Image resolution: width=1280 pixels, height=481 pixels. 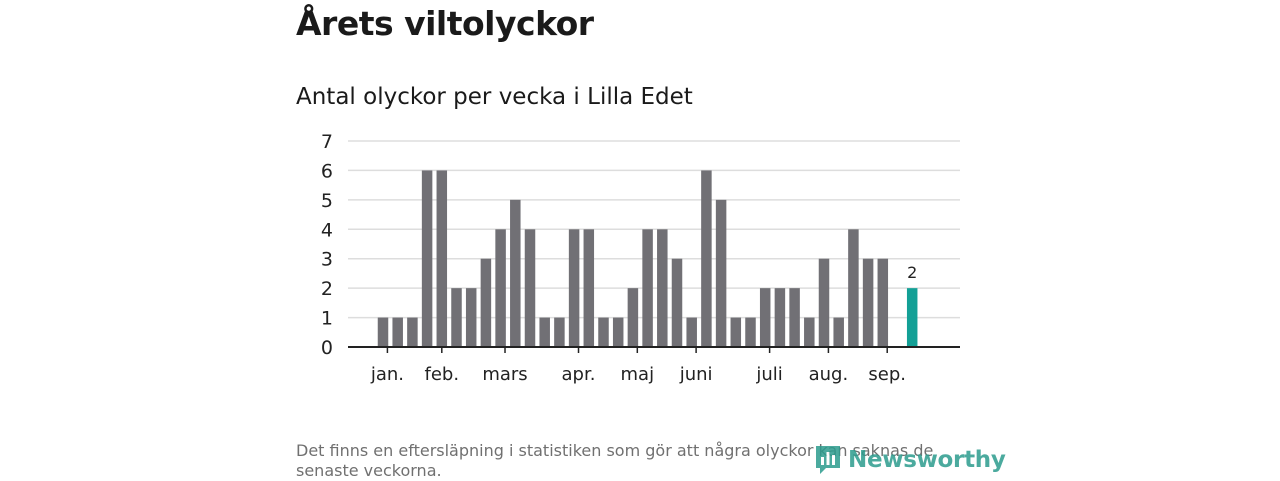 I want to click on x-tick-label: sep., so click(x=887, y=374).